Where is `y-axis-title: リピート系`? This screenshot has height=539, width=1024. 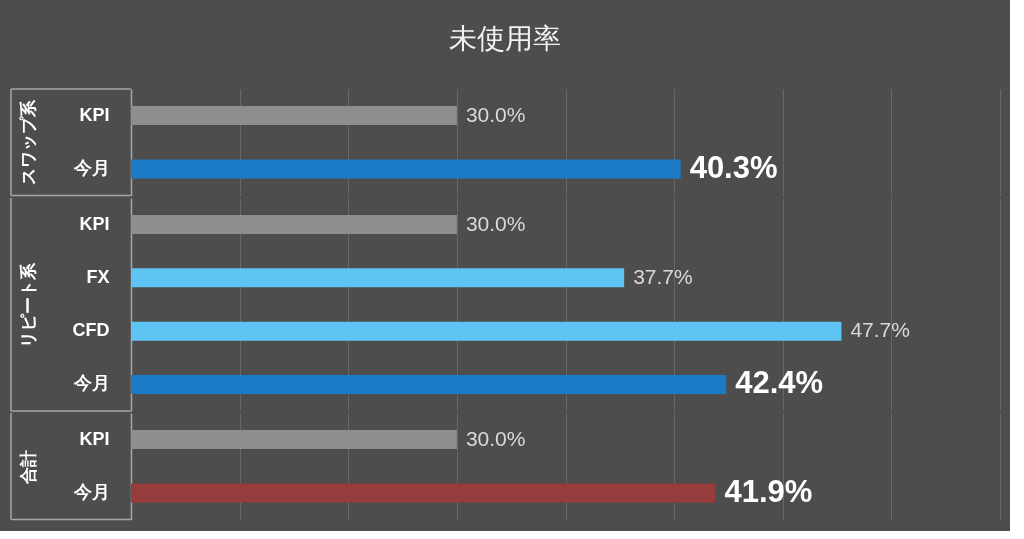 y-axis-title: リピート系 is located at coordinates (28, 304).